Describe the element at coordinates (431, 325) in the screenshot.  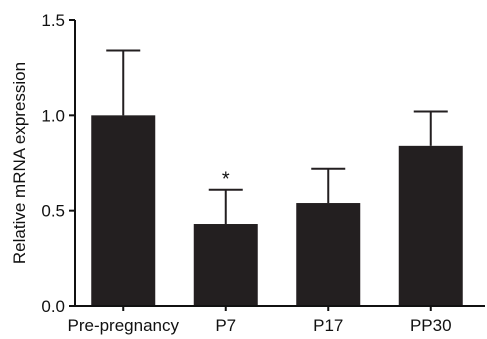
I see `x-category-label: PP30` at that location.